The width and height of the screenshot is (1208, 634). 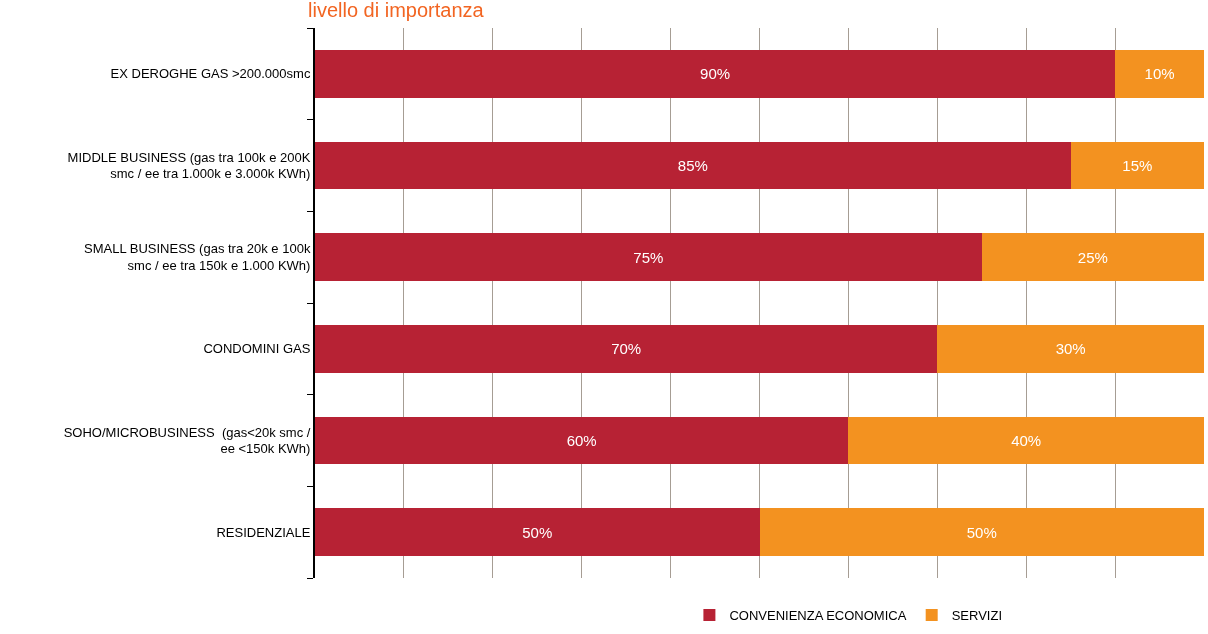 I want to click on data-label: 90%, so click(x=715, y=74).